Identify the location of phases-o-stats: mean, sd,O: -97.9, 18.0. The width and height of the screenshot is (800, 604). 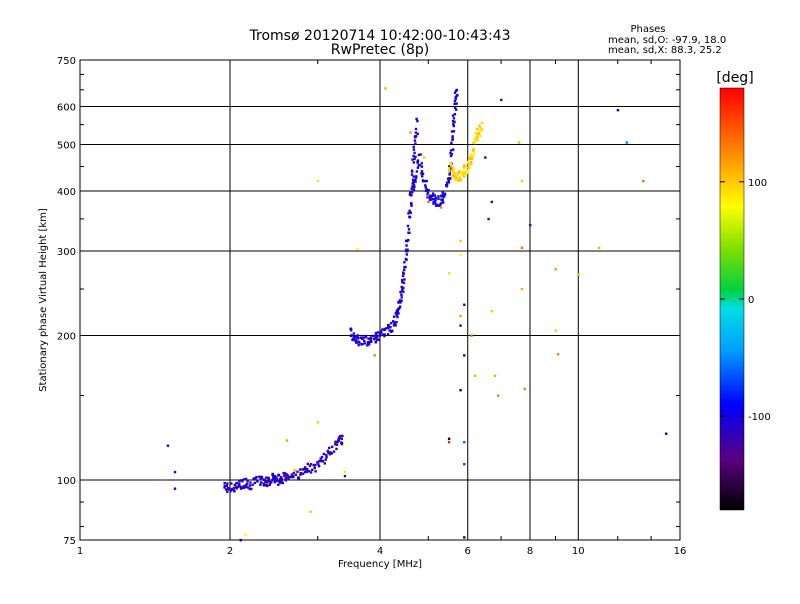
(667, 40).